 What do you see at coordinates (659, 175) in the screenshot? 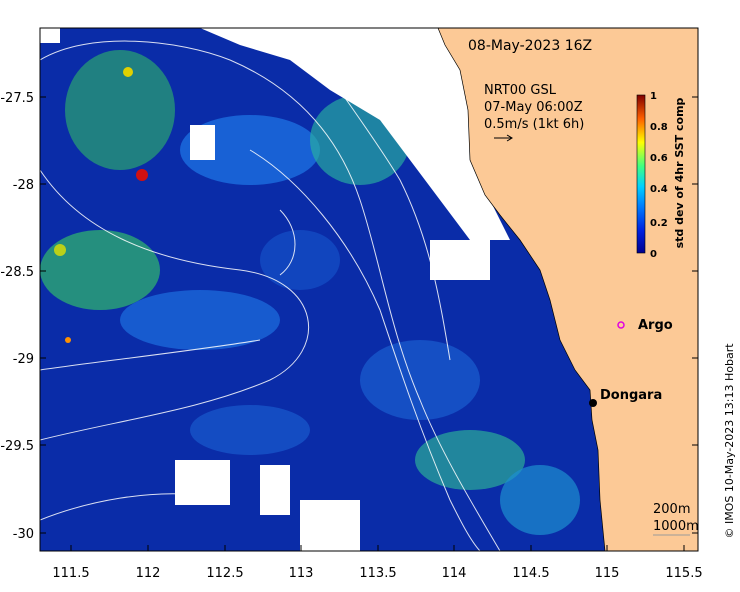
I see `colorbar-ticks: 0 0.2 0.4 0.6 0.8 1` at bounding box center [659, 175].